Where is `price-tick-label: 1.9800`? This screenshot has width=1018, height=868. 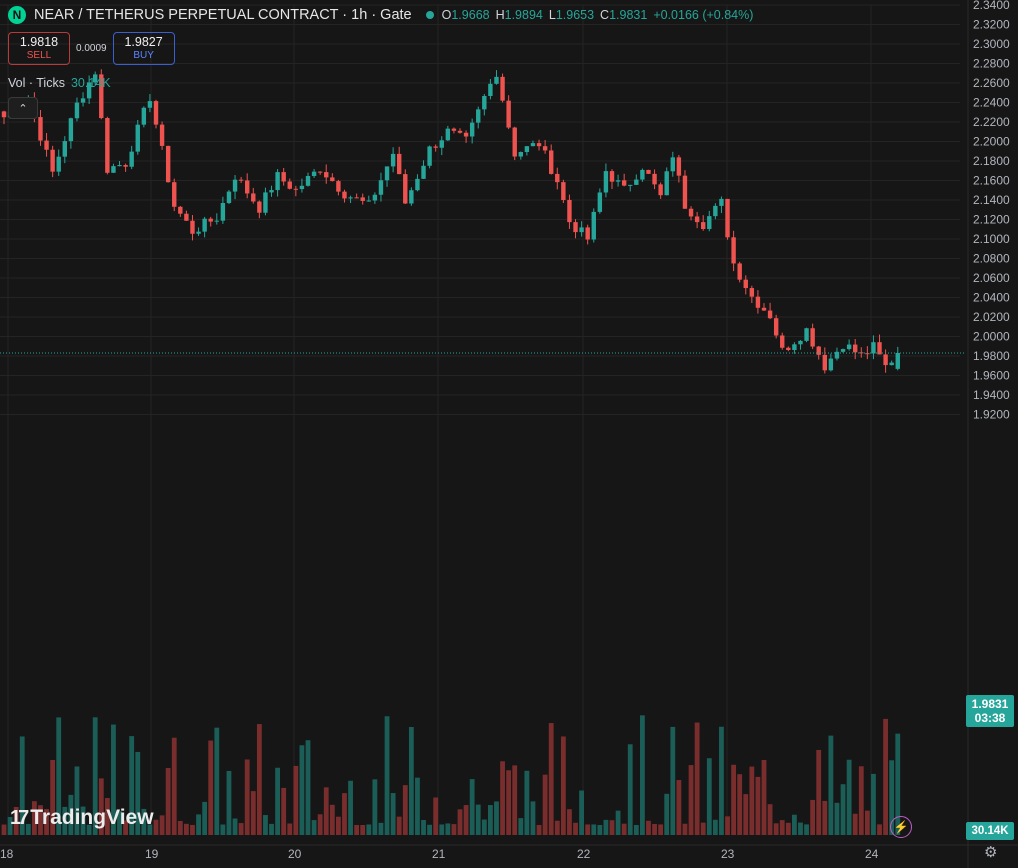
price-tick-label: 1.9800 is located at coordinates (991, 356).